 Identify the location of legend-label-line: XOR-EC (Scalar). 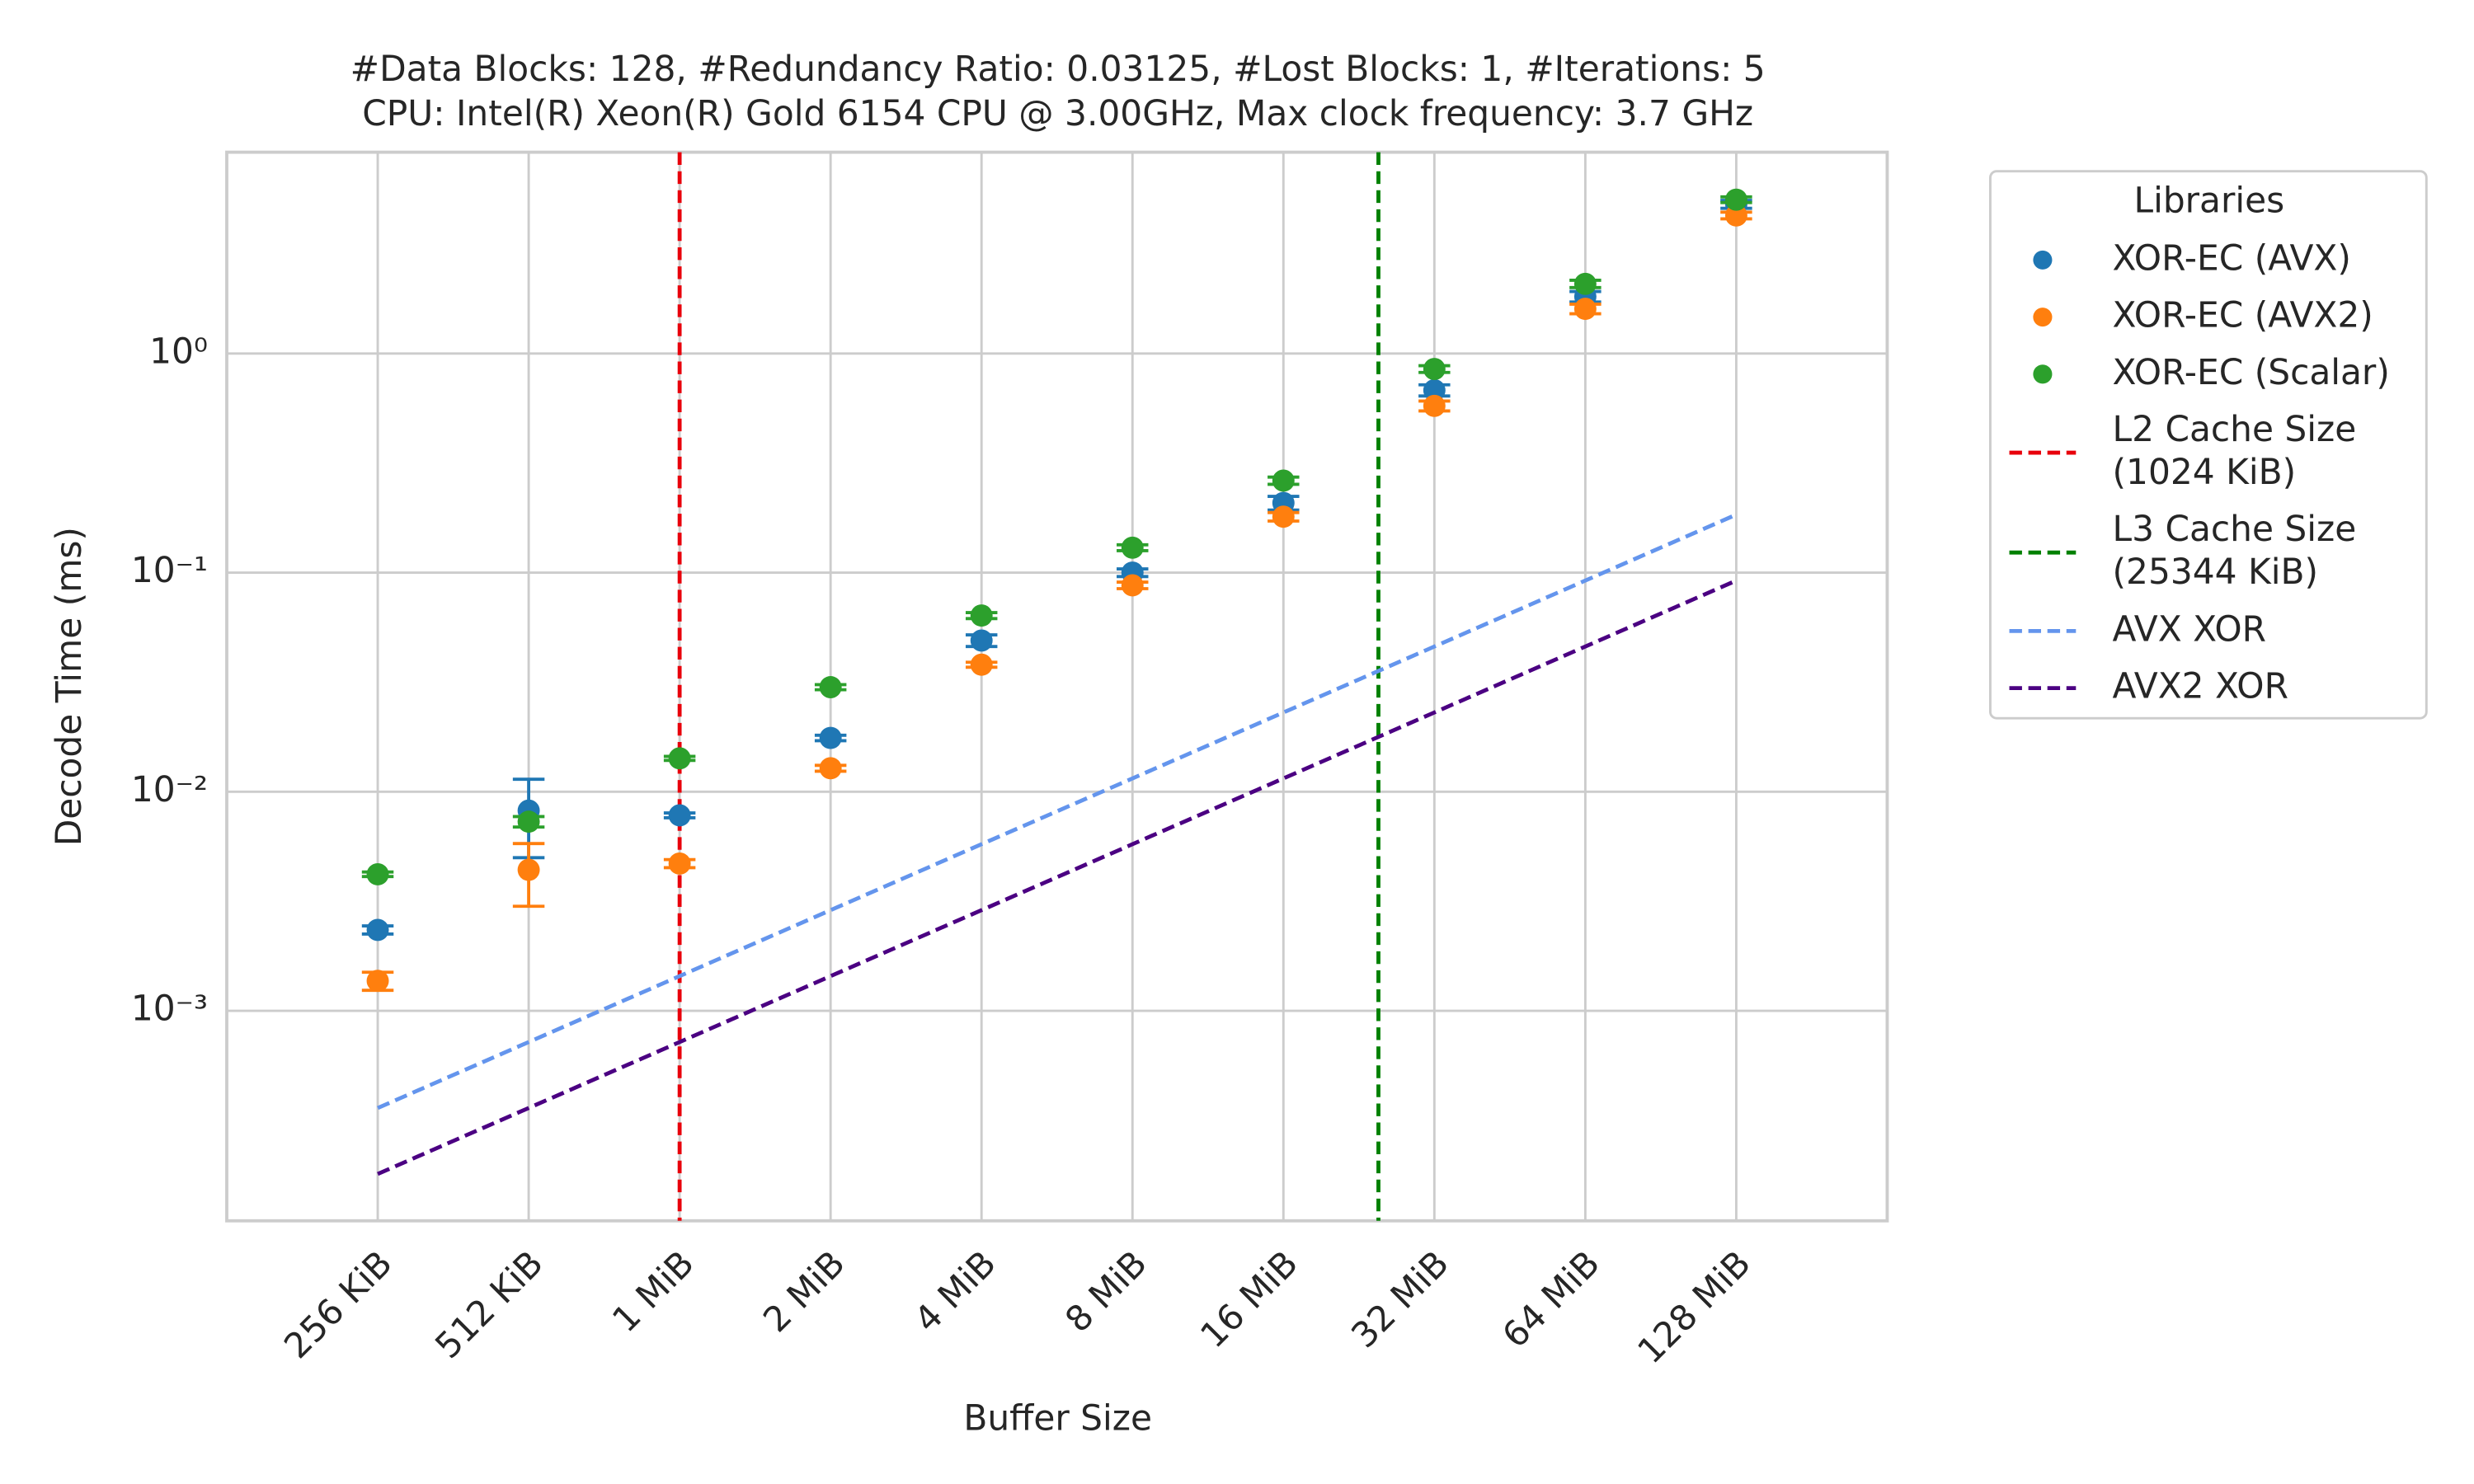
(2251, 371).